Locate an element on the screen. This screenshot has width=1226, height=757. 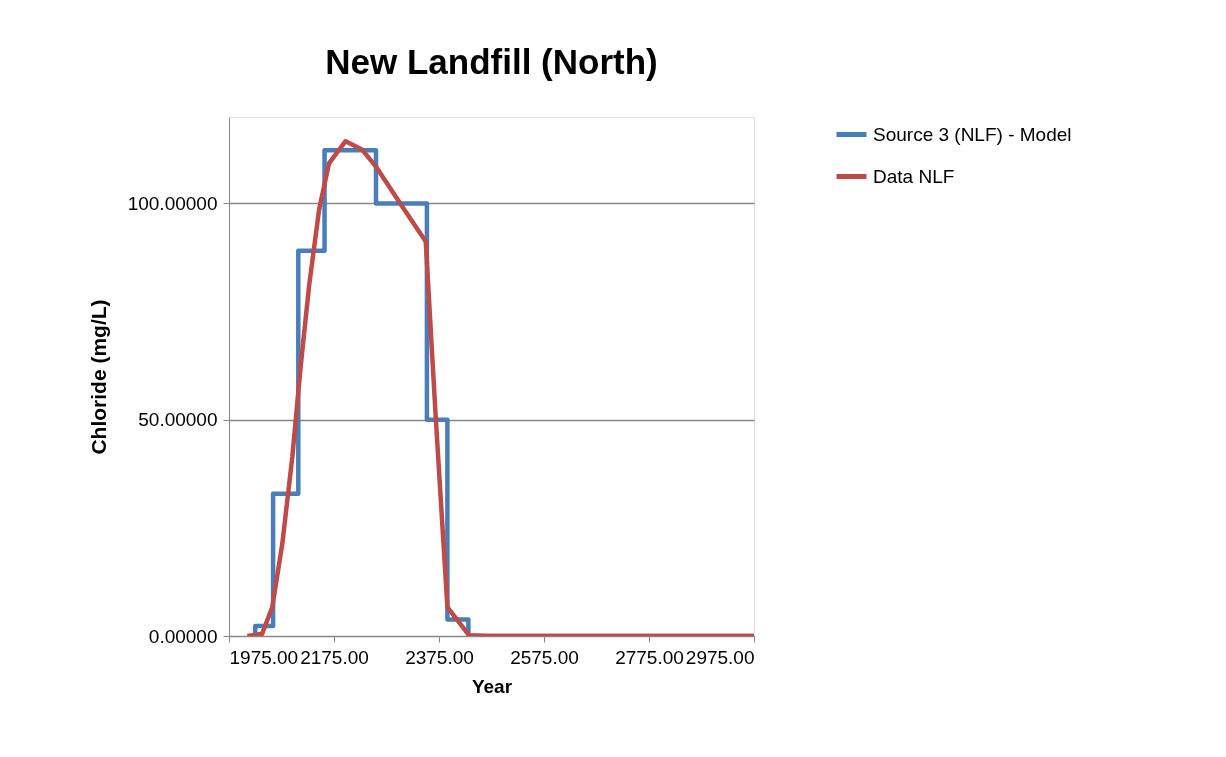
x-tick-label: 2575.00 is located at coordinates (544, 657).